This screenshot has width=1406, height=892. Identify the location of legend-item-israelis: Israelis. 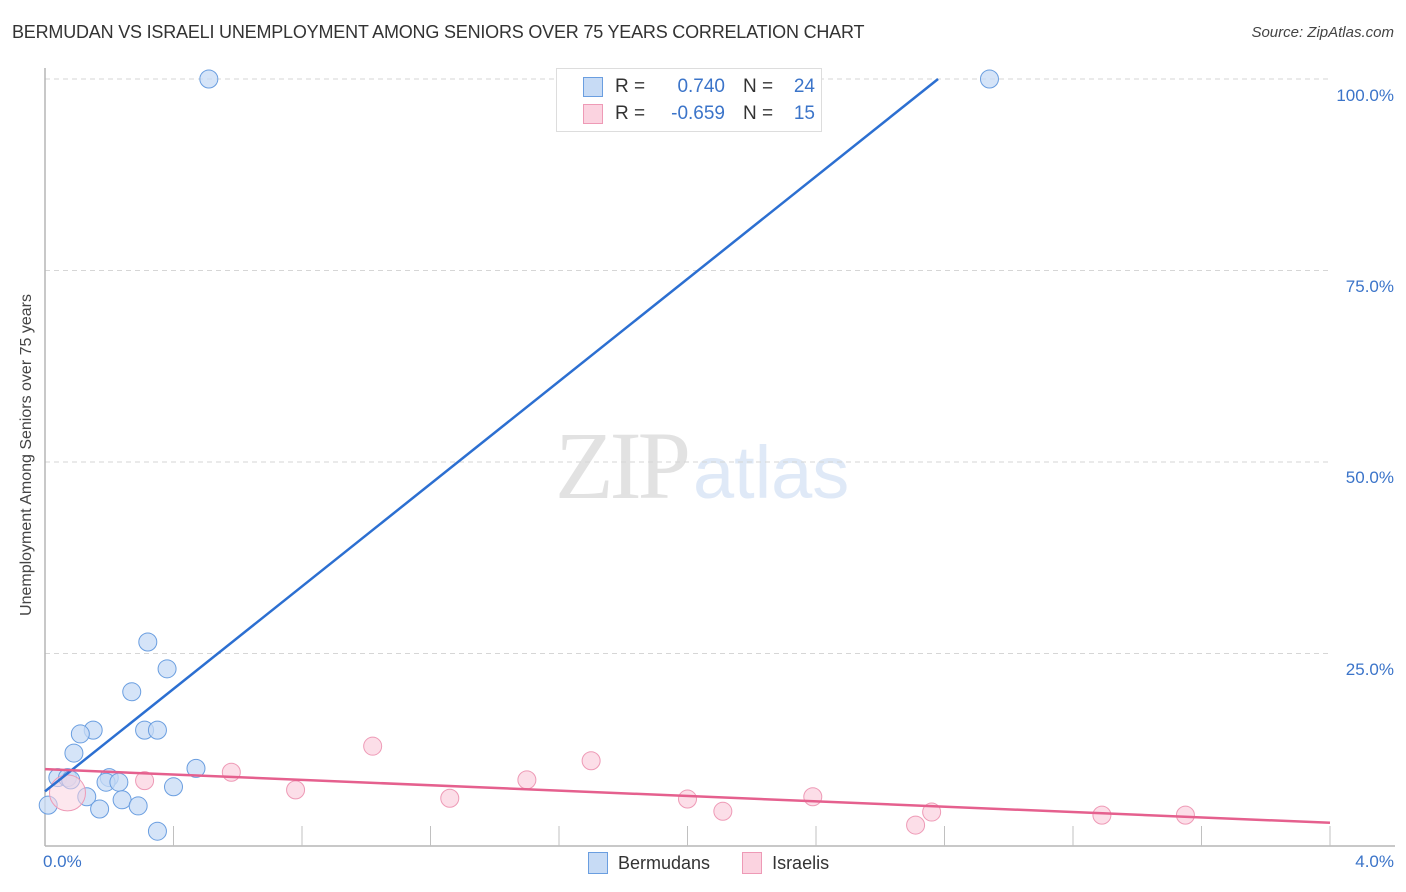
(785, 863).